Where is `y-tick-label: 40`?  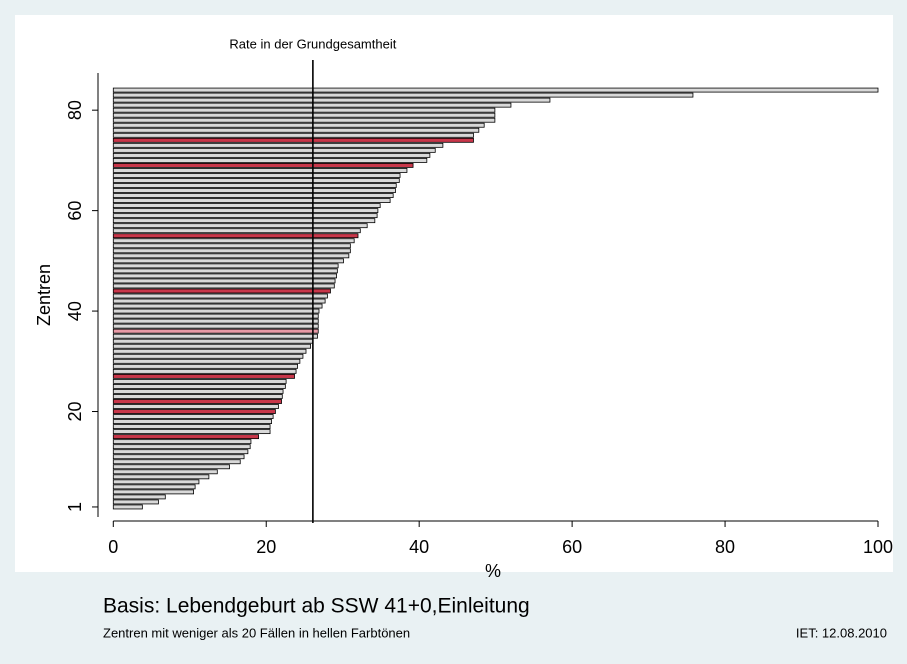 y-tick-label: 40 is located at coordinates (75, 311).